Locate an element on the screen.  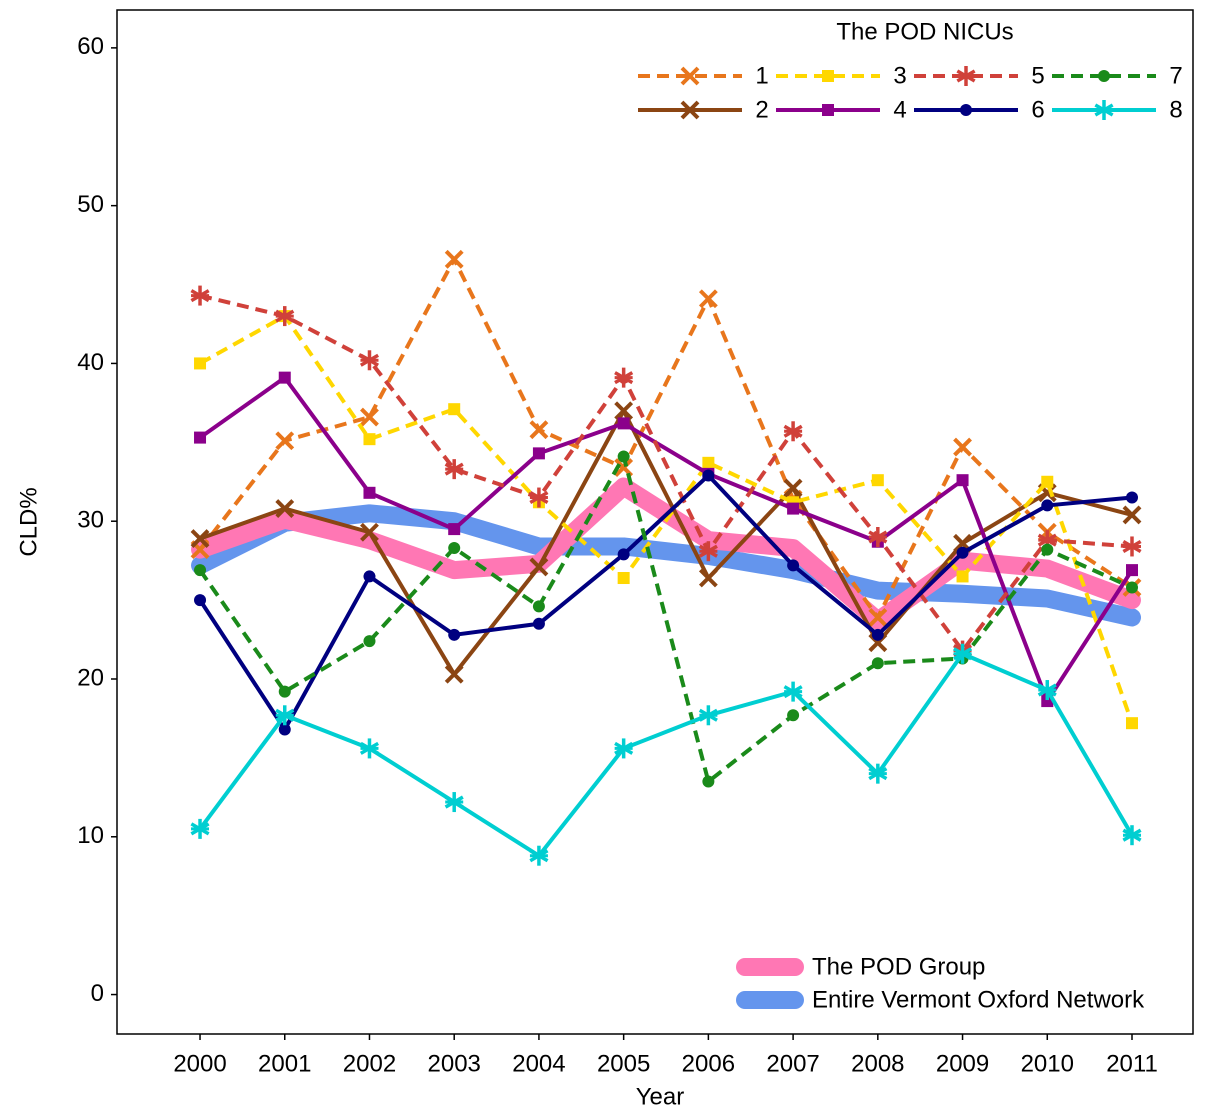
legend-label: 8 is located at coordinates (1175, 109).